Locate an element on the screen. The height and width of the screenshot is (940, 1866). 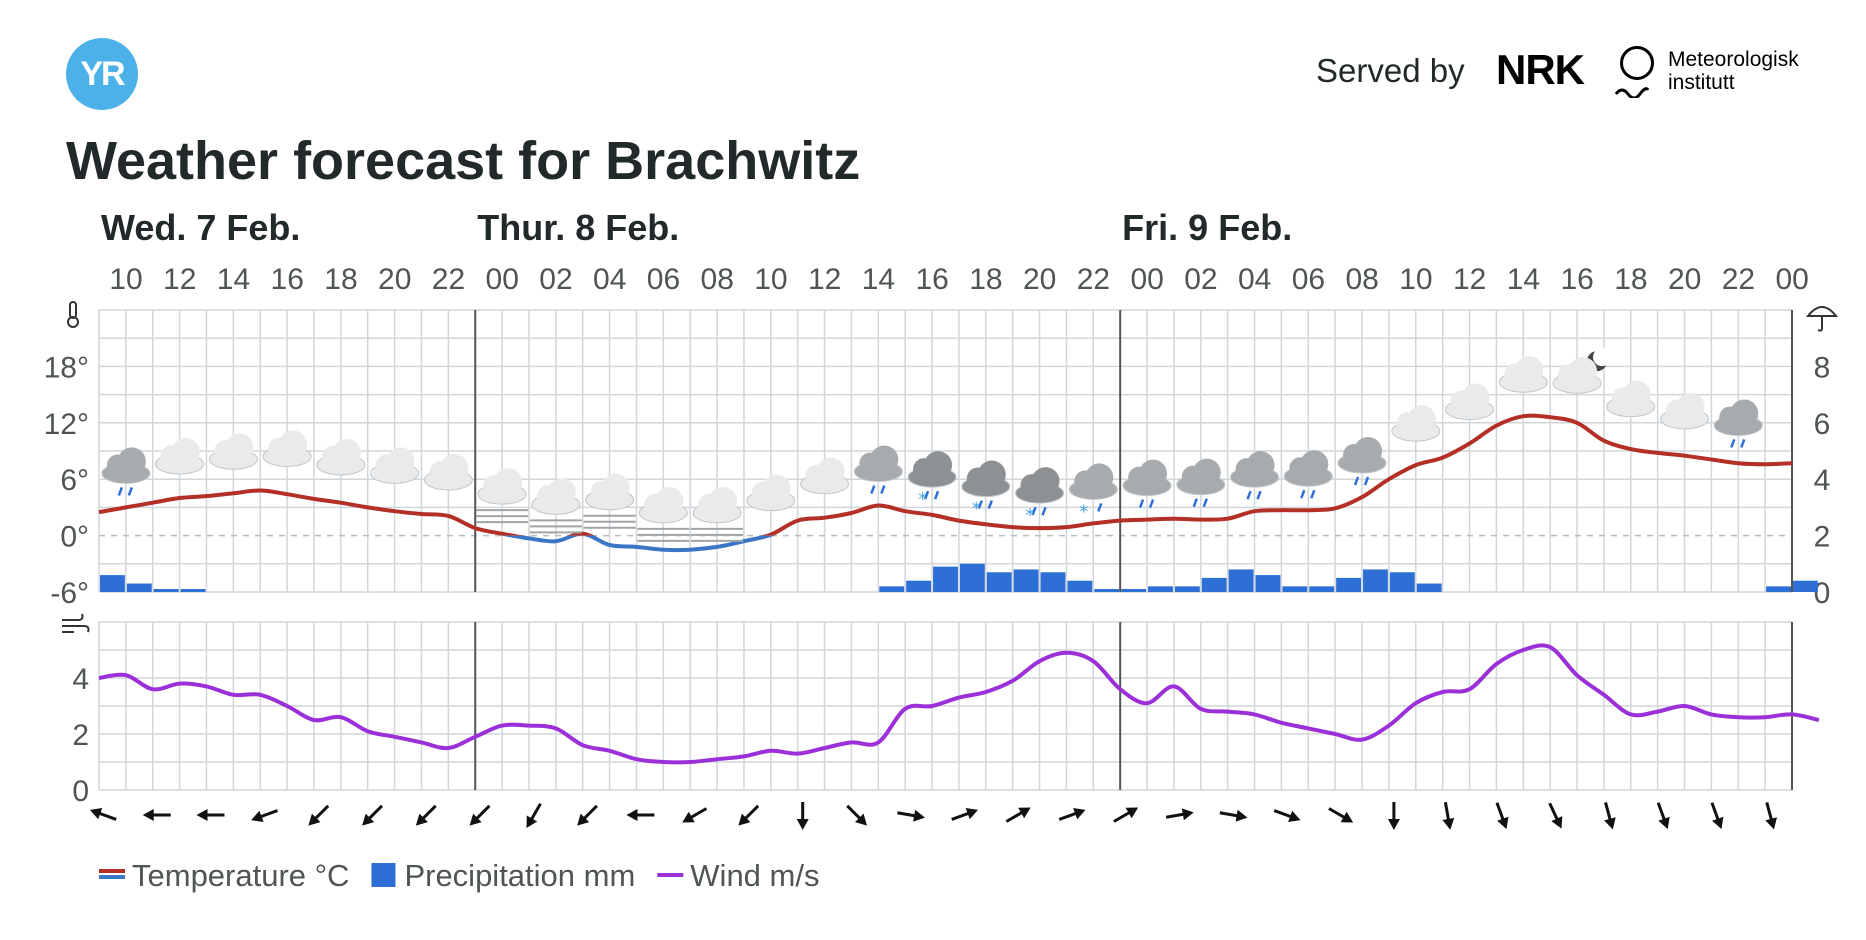
hour-tick-label: 22 is located at coordinates (1093, 279).